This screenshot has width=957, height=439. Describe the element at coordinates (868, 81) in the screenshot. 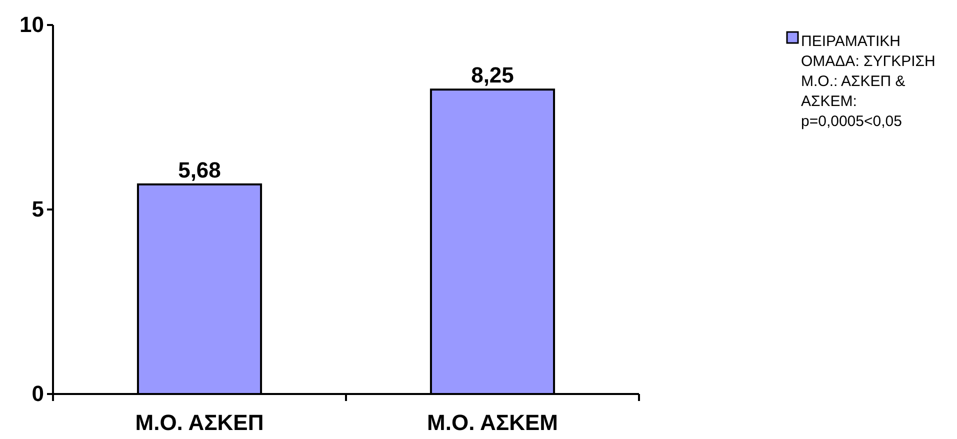

I see `legend-label: ΠΕΙΡΑΜΑΤΙΚΗ ΟΜΑΔΑ: ΣΥΓΚΡΙΣΗ Μ.Ο.: ΑΣΚΕΠ & ΑΣΚΕΜ: p=0,0005<0,05` at that location.